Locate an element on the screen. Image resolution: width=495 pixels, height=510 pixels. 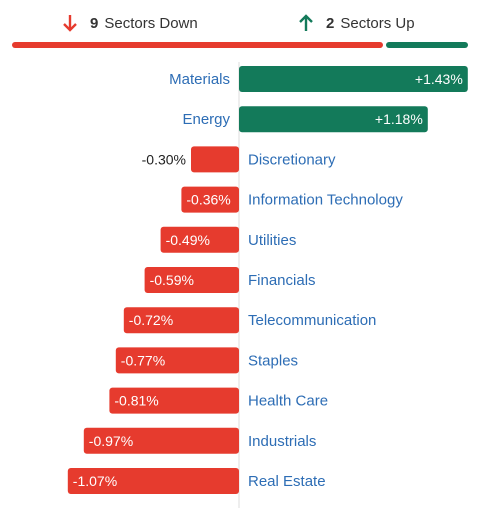
bar-energy is located at coordinates (333, 119).